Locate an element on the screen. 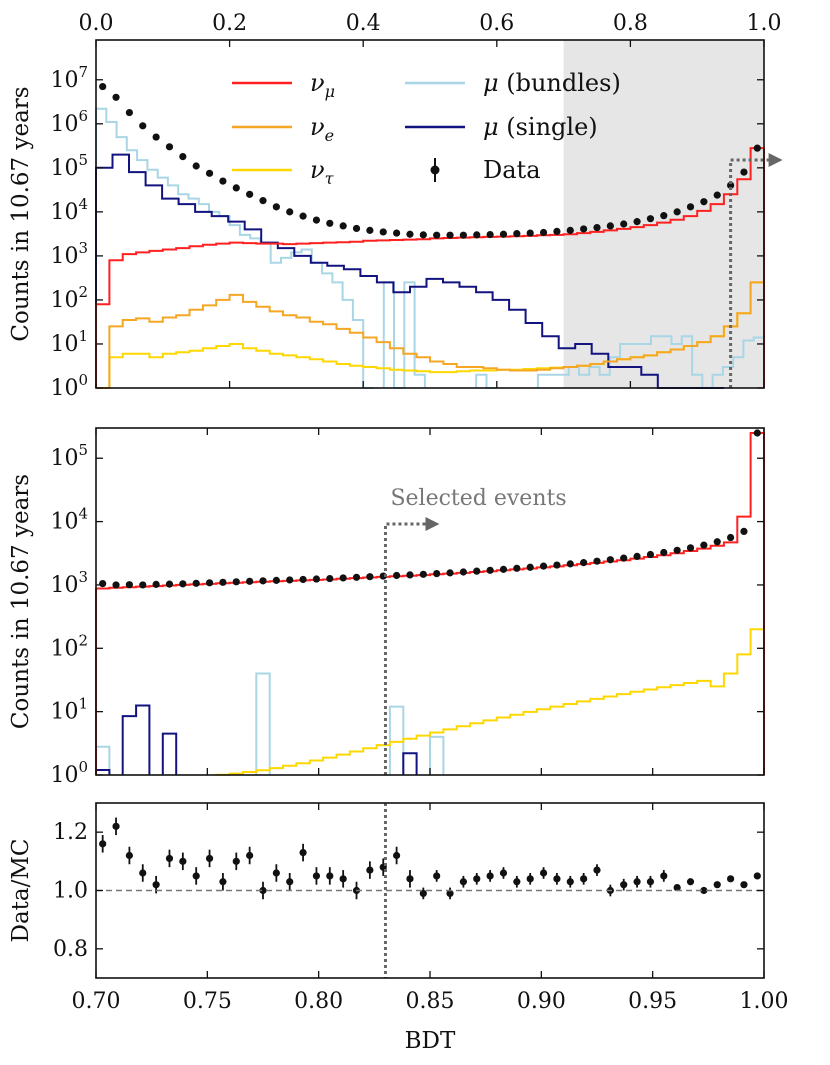  y-tick-label: 10⁵ is located at coordinates (69, 456).